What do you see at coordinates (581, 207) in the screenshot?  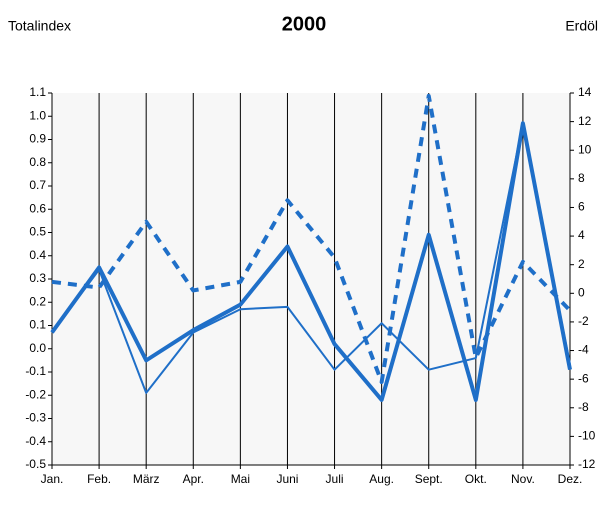 I see `y2-tick-label: 6` at bounding box center [581, 207].